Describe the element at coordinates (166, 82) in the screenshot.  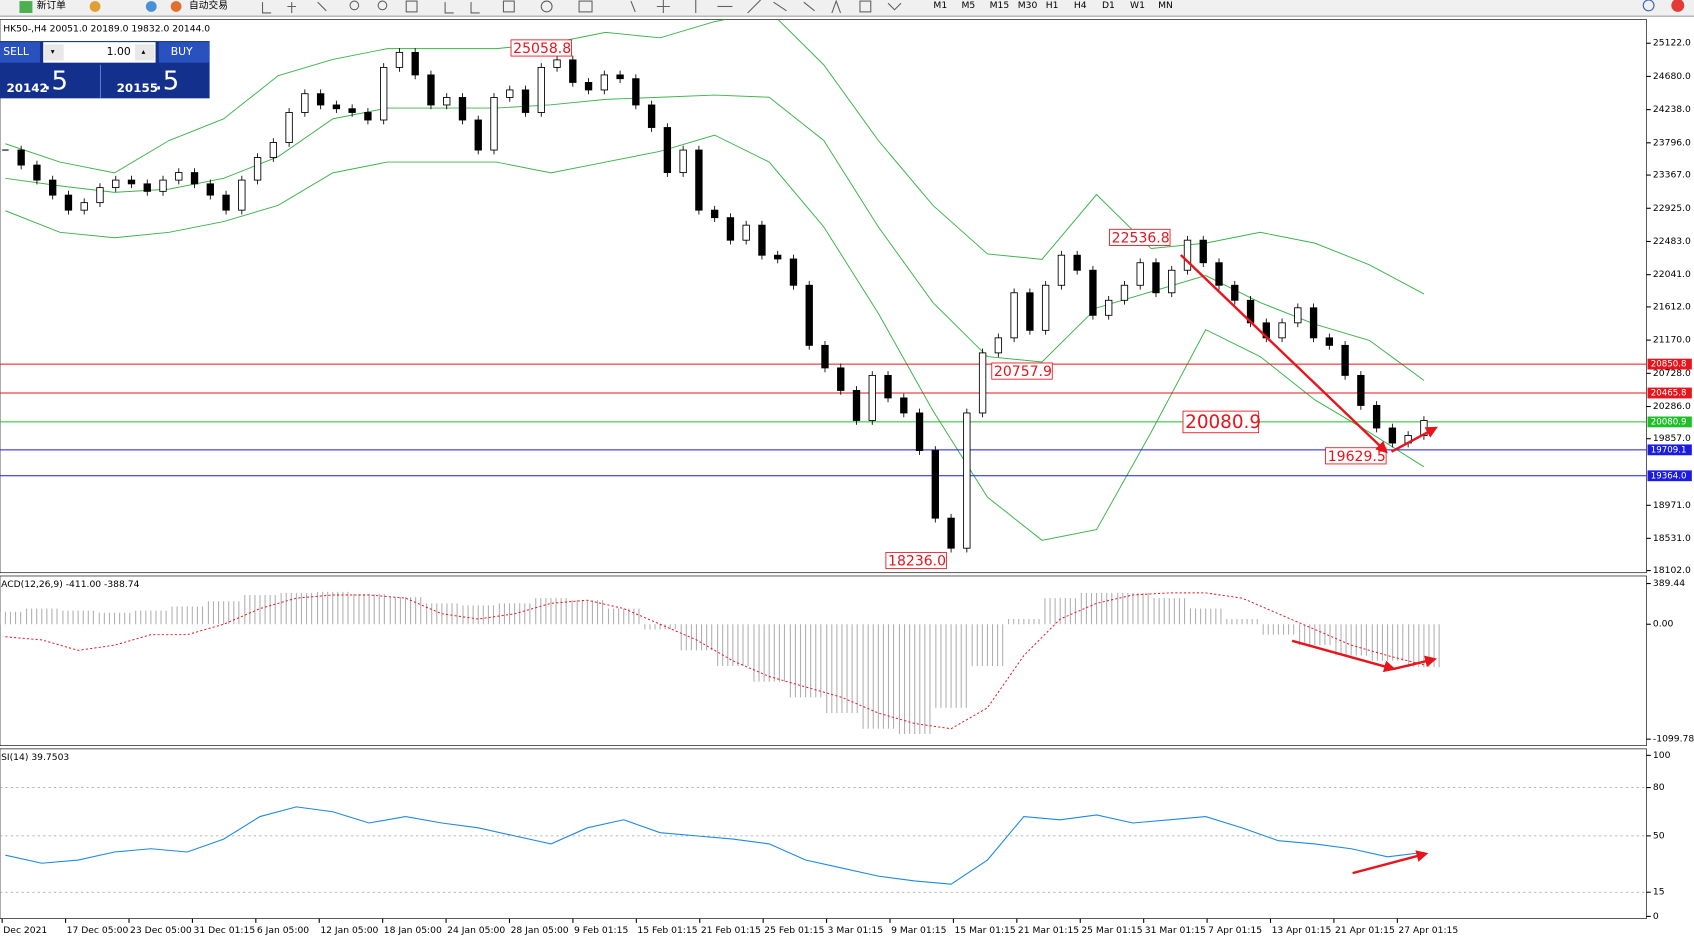
I see `buy-price-fraction: .5` at that location.